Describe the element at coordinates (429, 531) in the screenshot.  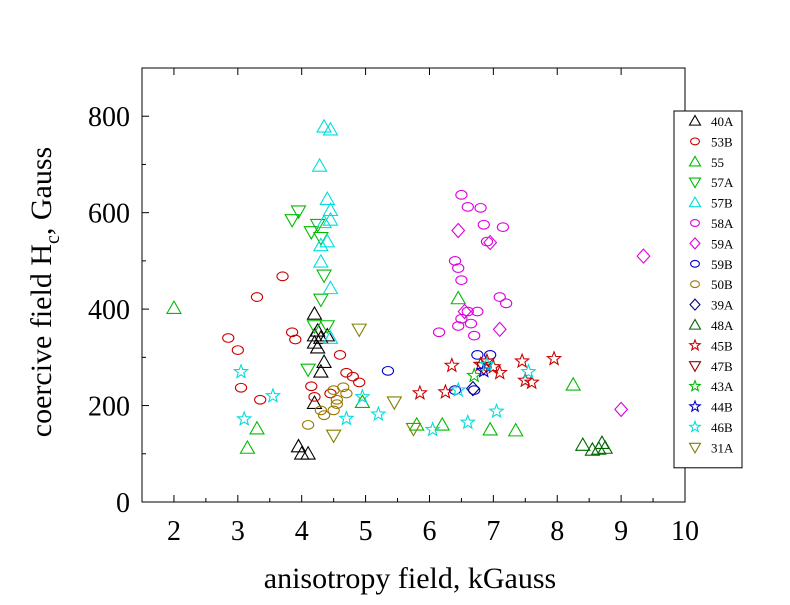
I see `x-tick-label: 6` at that location.